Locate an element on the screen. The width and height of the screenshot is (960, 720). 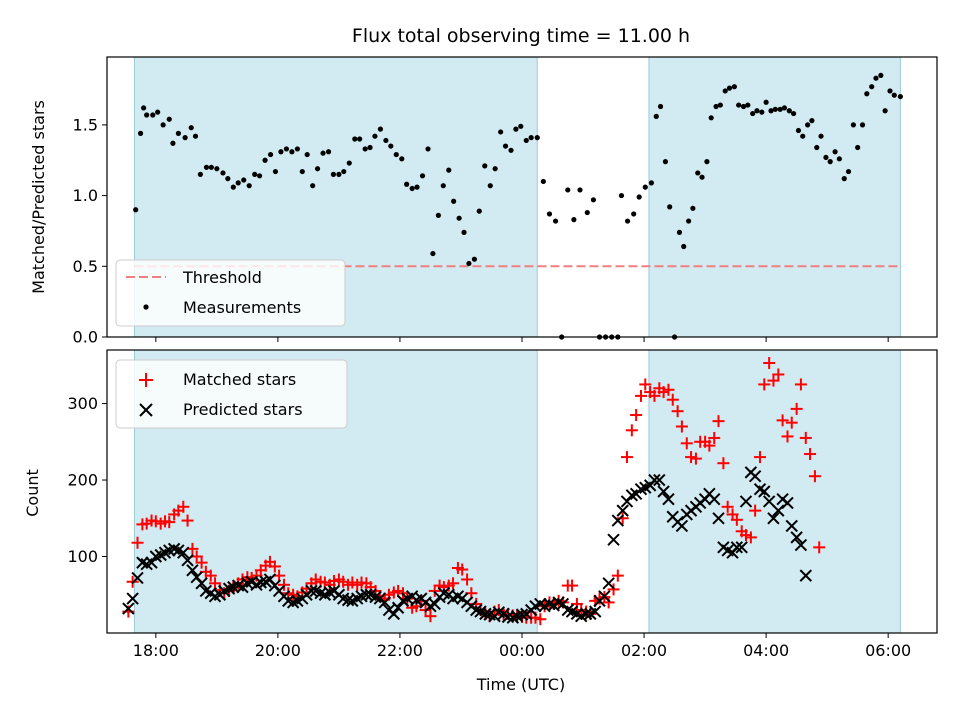
y-tick-label: 1.5 is located at coordinates (85, 124).